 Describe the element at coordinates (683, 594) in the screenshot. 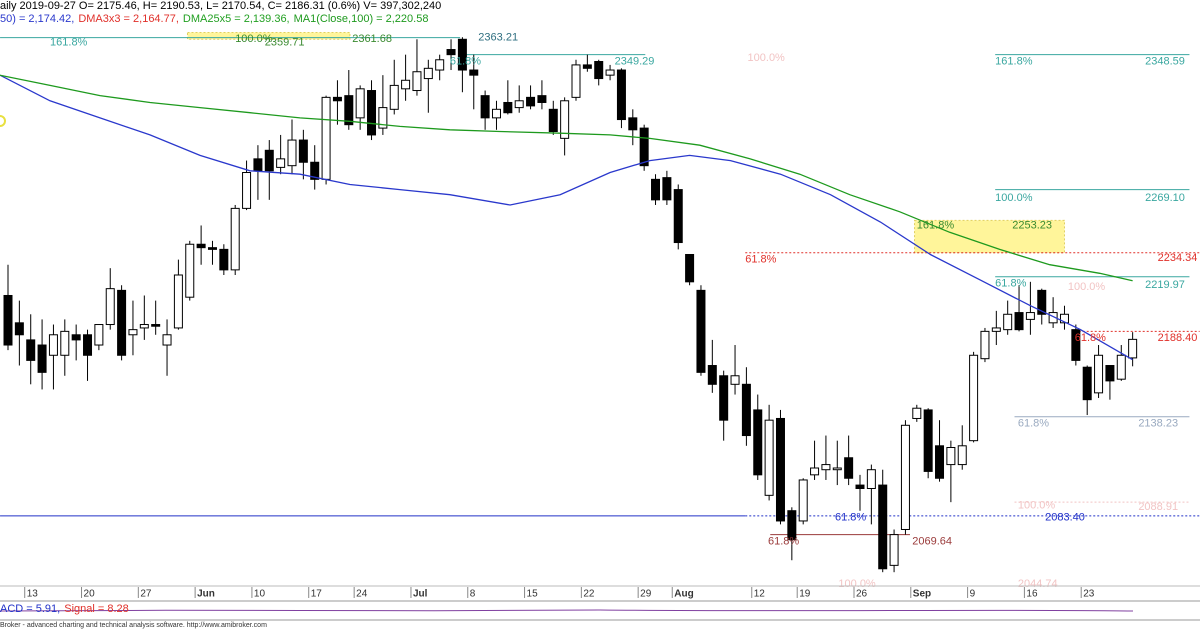

I see `x-tick-label: Aug` at that location.